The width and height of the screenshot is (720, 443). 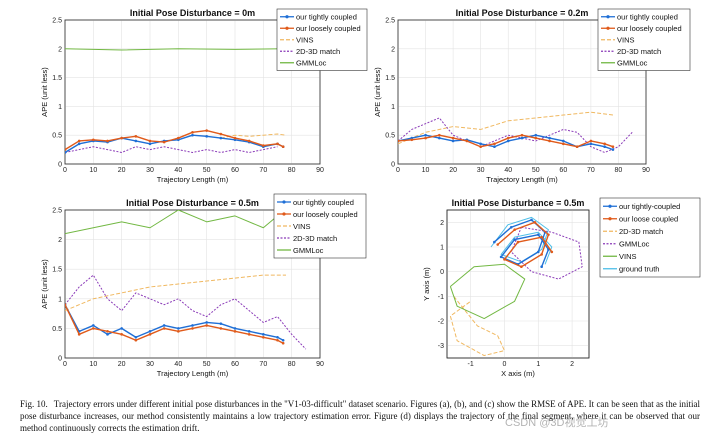 I want to click on legend-label: our tightly-coupled, so click(x=649, y=206).